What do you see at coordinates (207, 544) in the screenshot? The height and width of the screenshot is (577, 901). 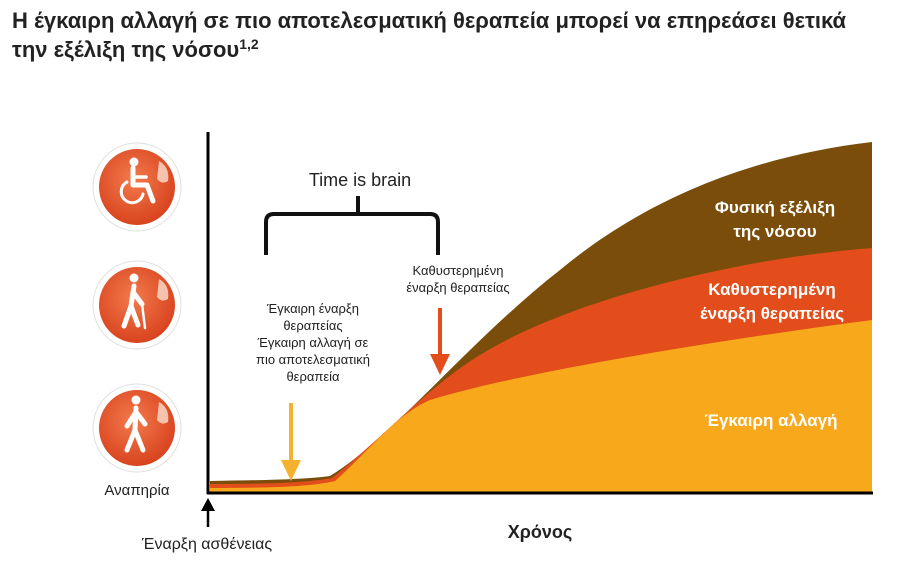 I see `disease-onset-label: Έναρξη ασθένειας` at bounding box center [207, 544].